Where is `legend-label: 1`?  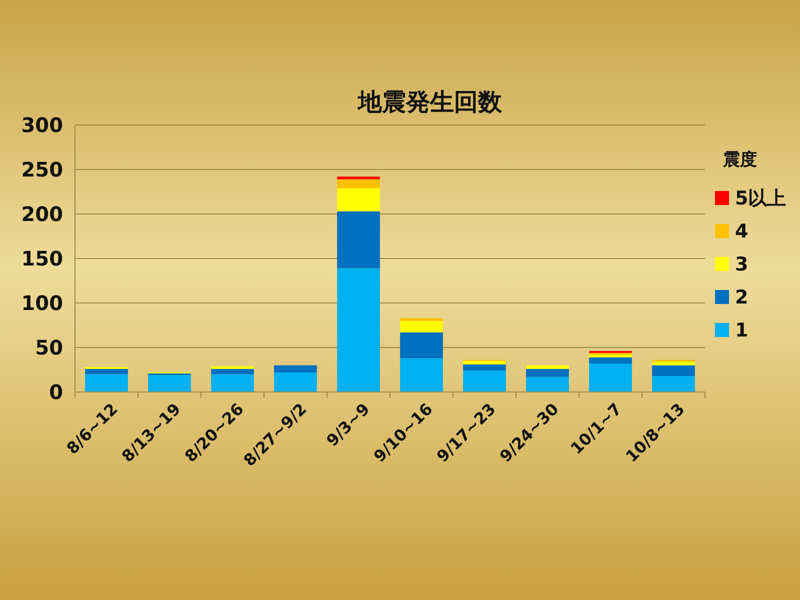
legend-label: 1 is located at coordinates (741, 331).